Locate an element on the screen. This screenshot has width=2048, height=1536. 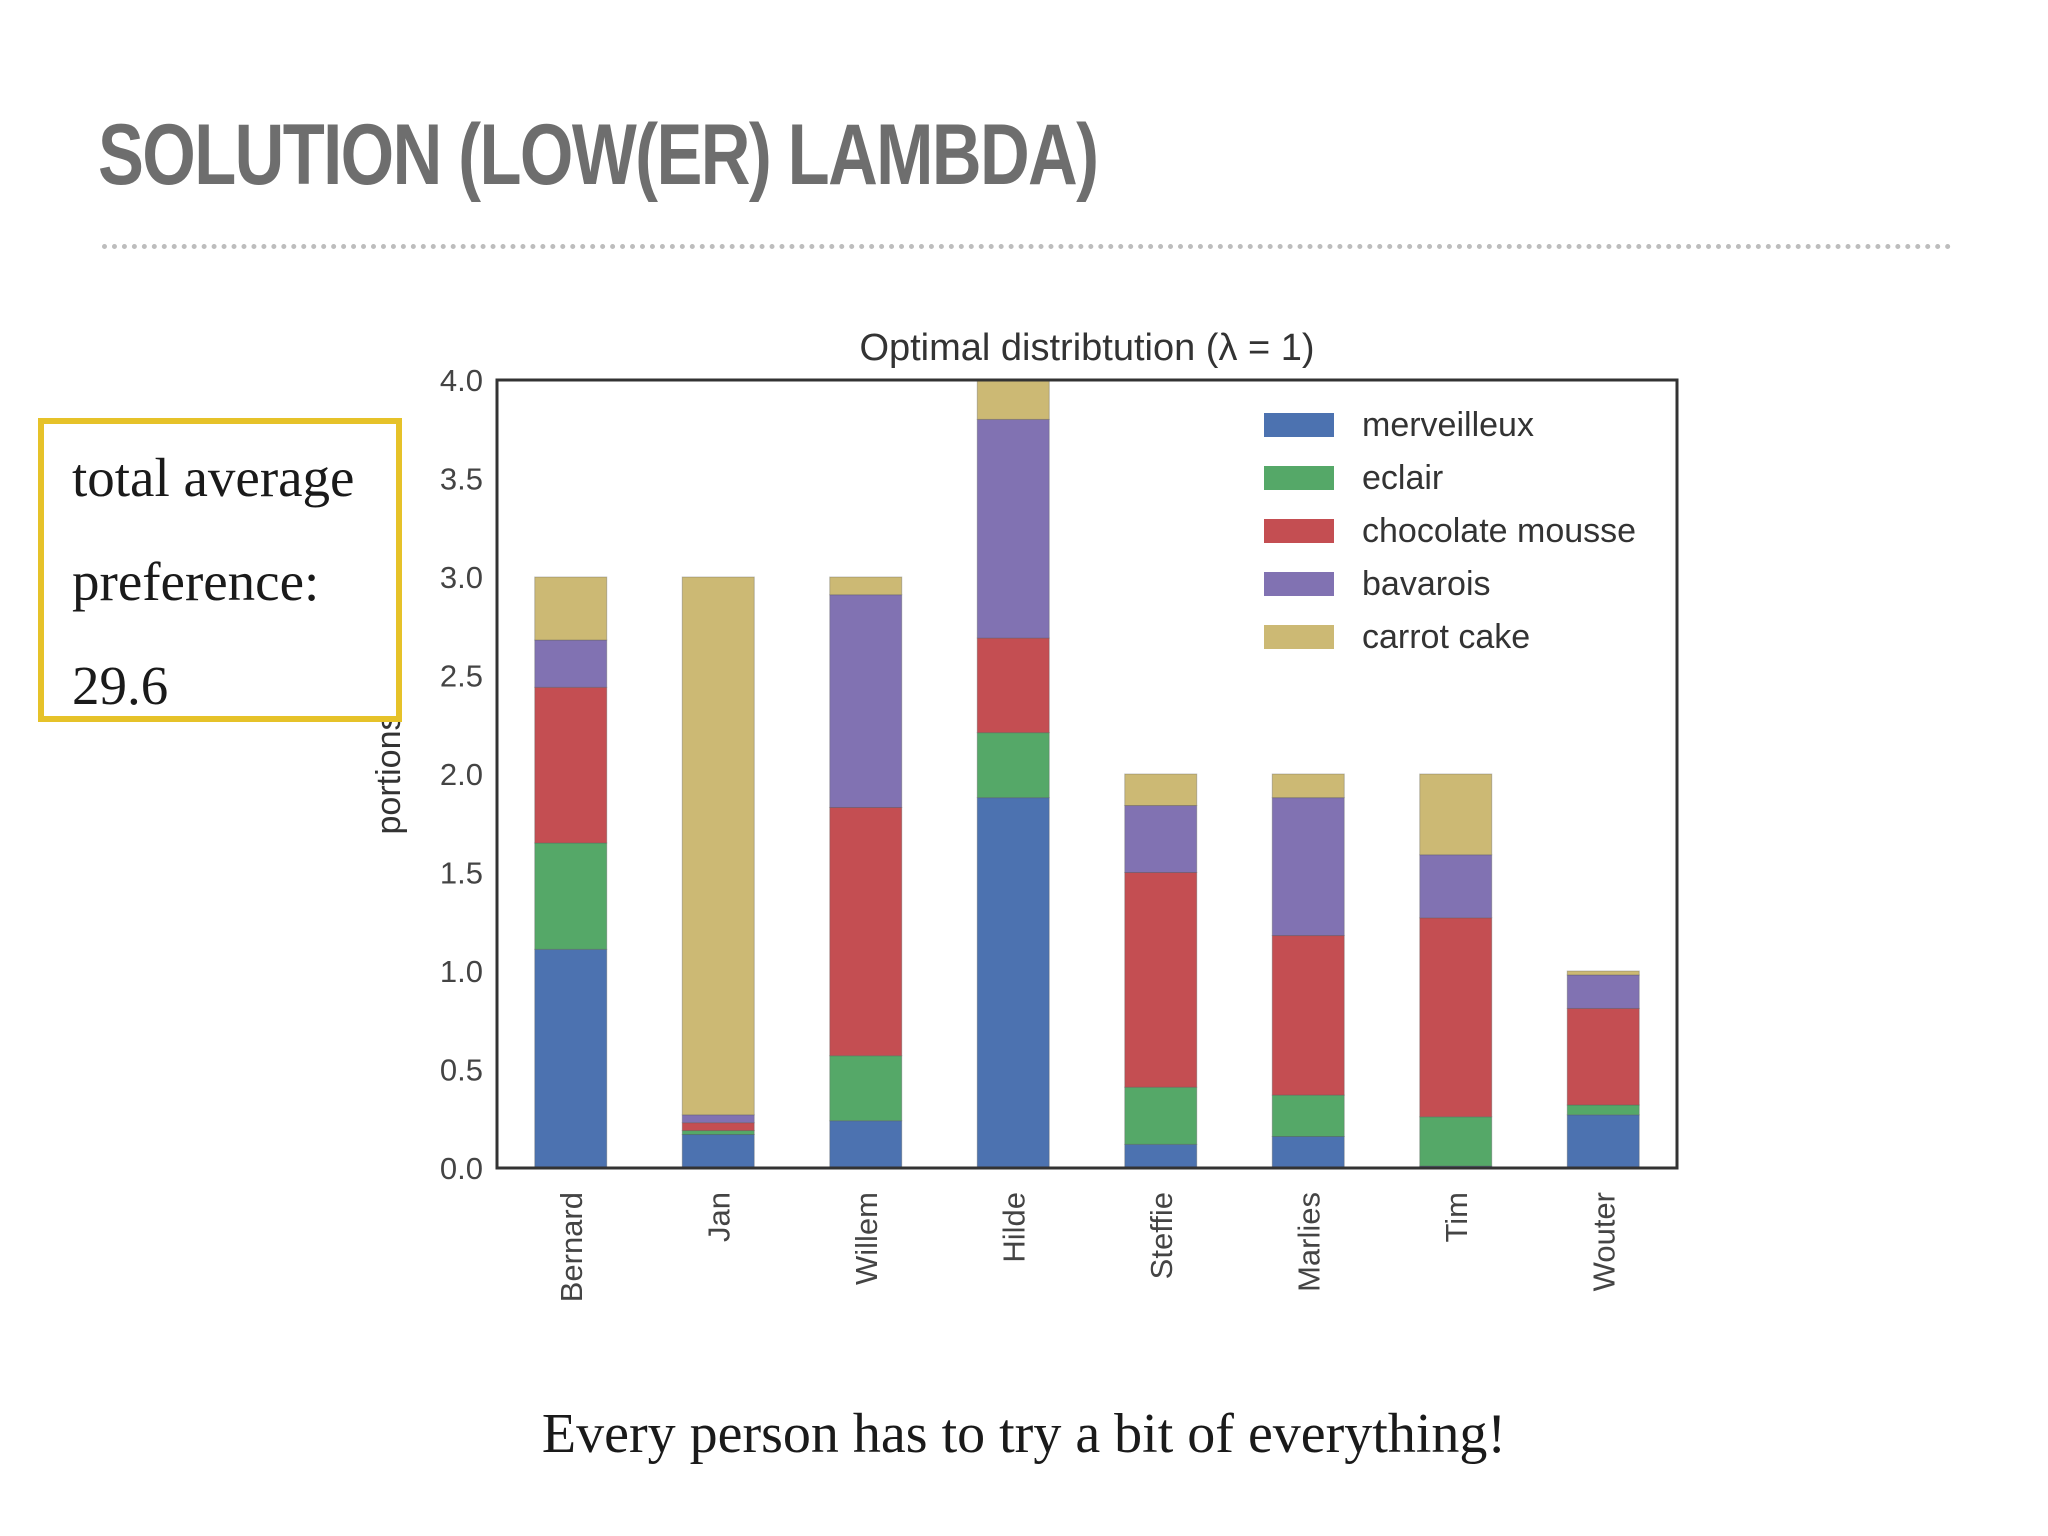
bar-segment-wouter-bavarois is located at coordinates (1603, 991).